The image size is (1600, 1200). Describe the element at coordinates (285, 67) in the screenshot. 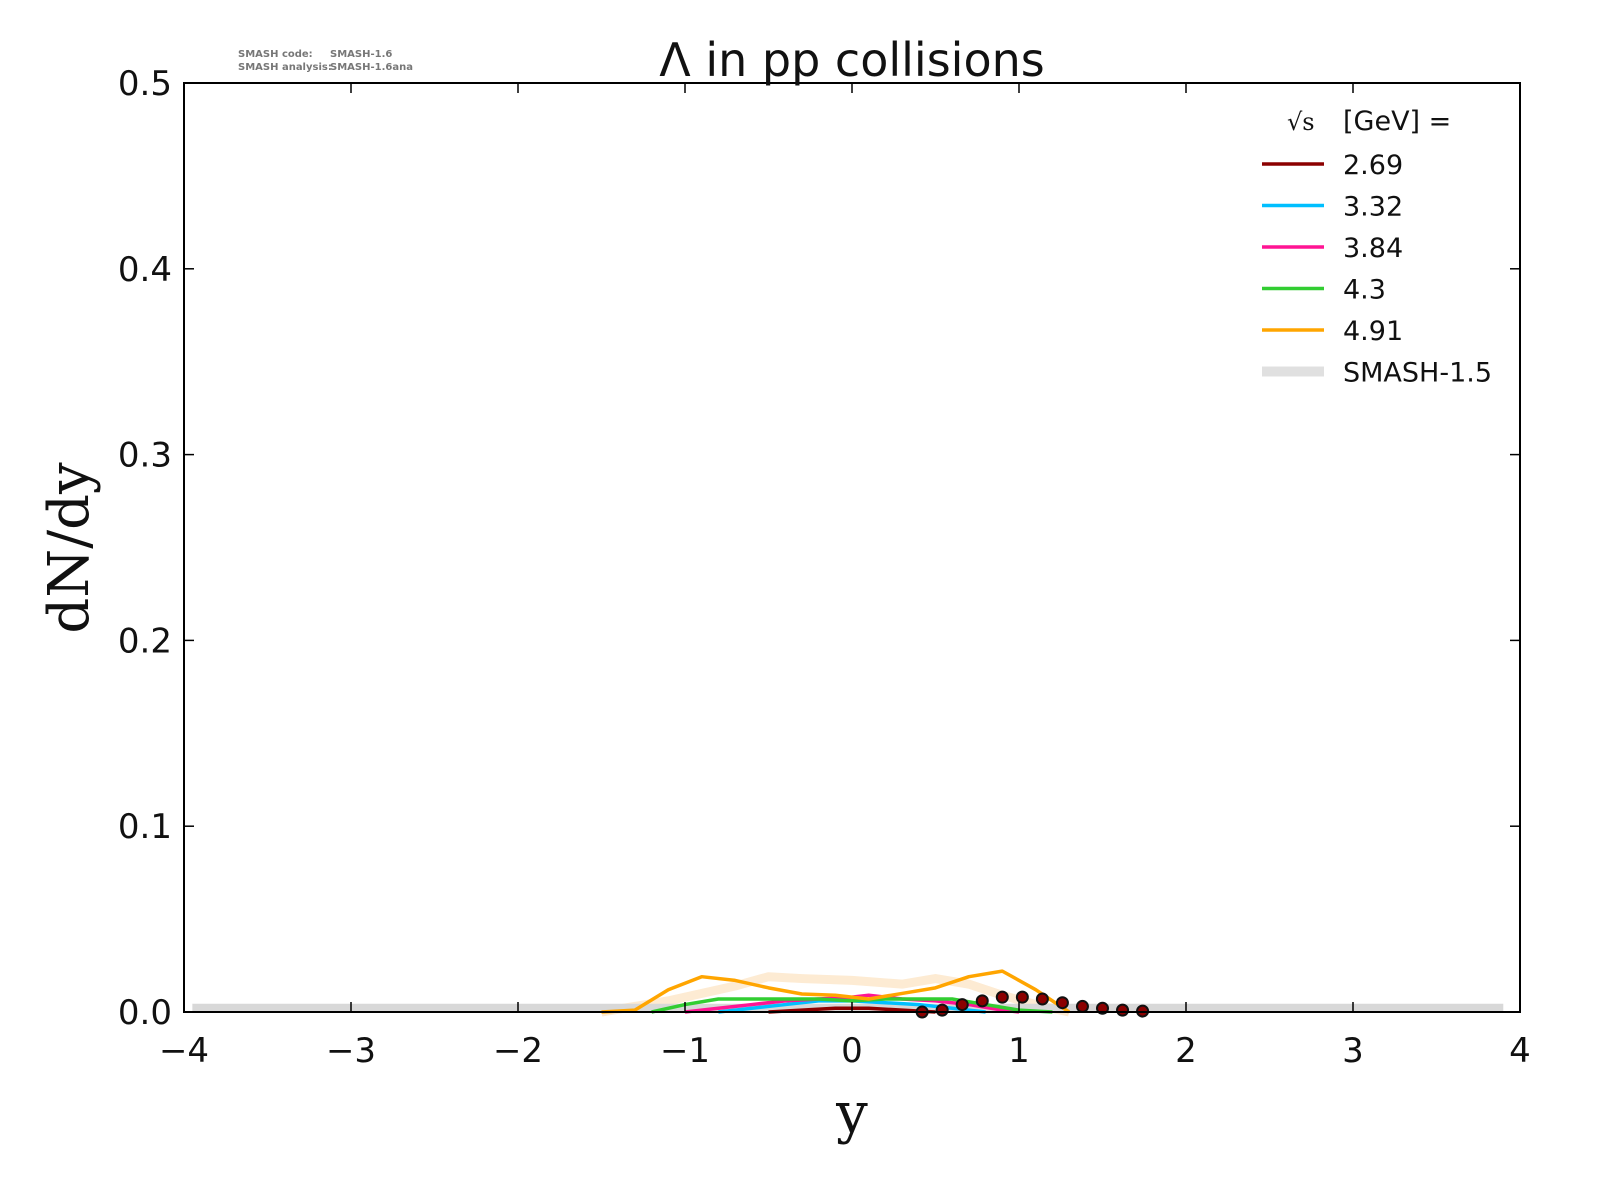

I see `analysis-label: SMASH analysis:` at that location.